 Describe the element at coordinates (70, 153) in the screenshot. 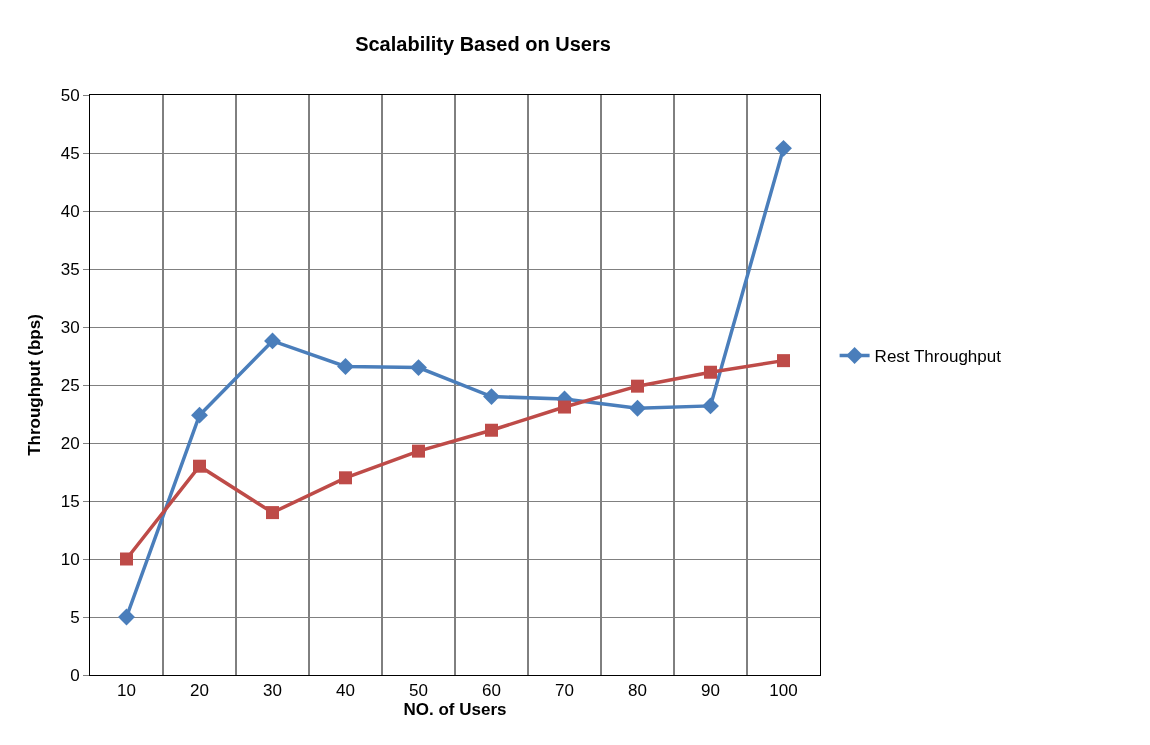

I see `y-tick-label: 45` at that location.